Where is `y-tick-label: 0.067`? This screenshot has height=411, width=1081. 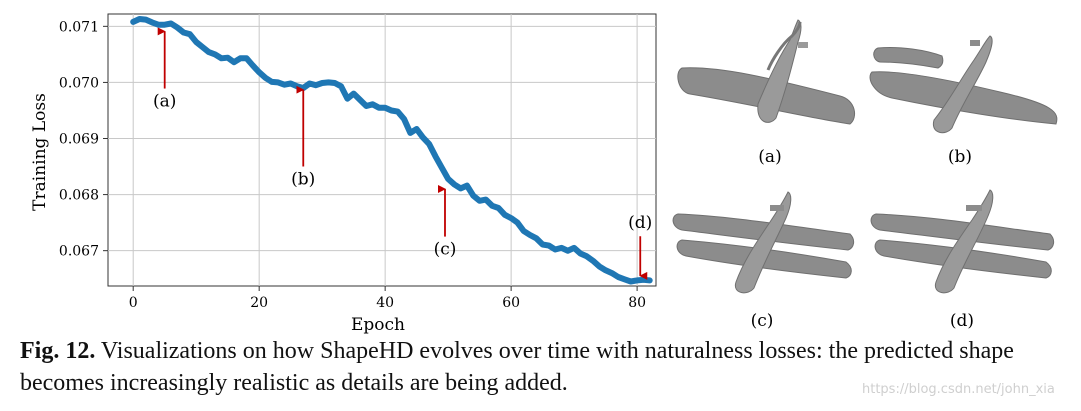 y-tick-label: 0.067 is located at coordinates (79, 252).